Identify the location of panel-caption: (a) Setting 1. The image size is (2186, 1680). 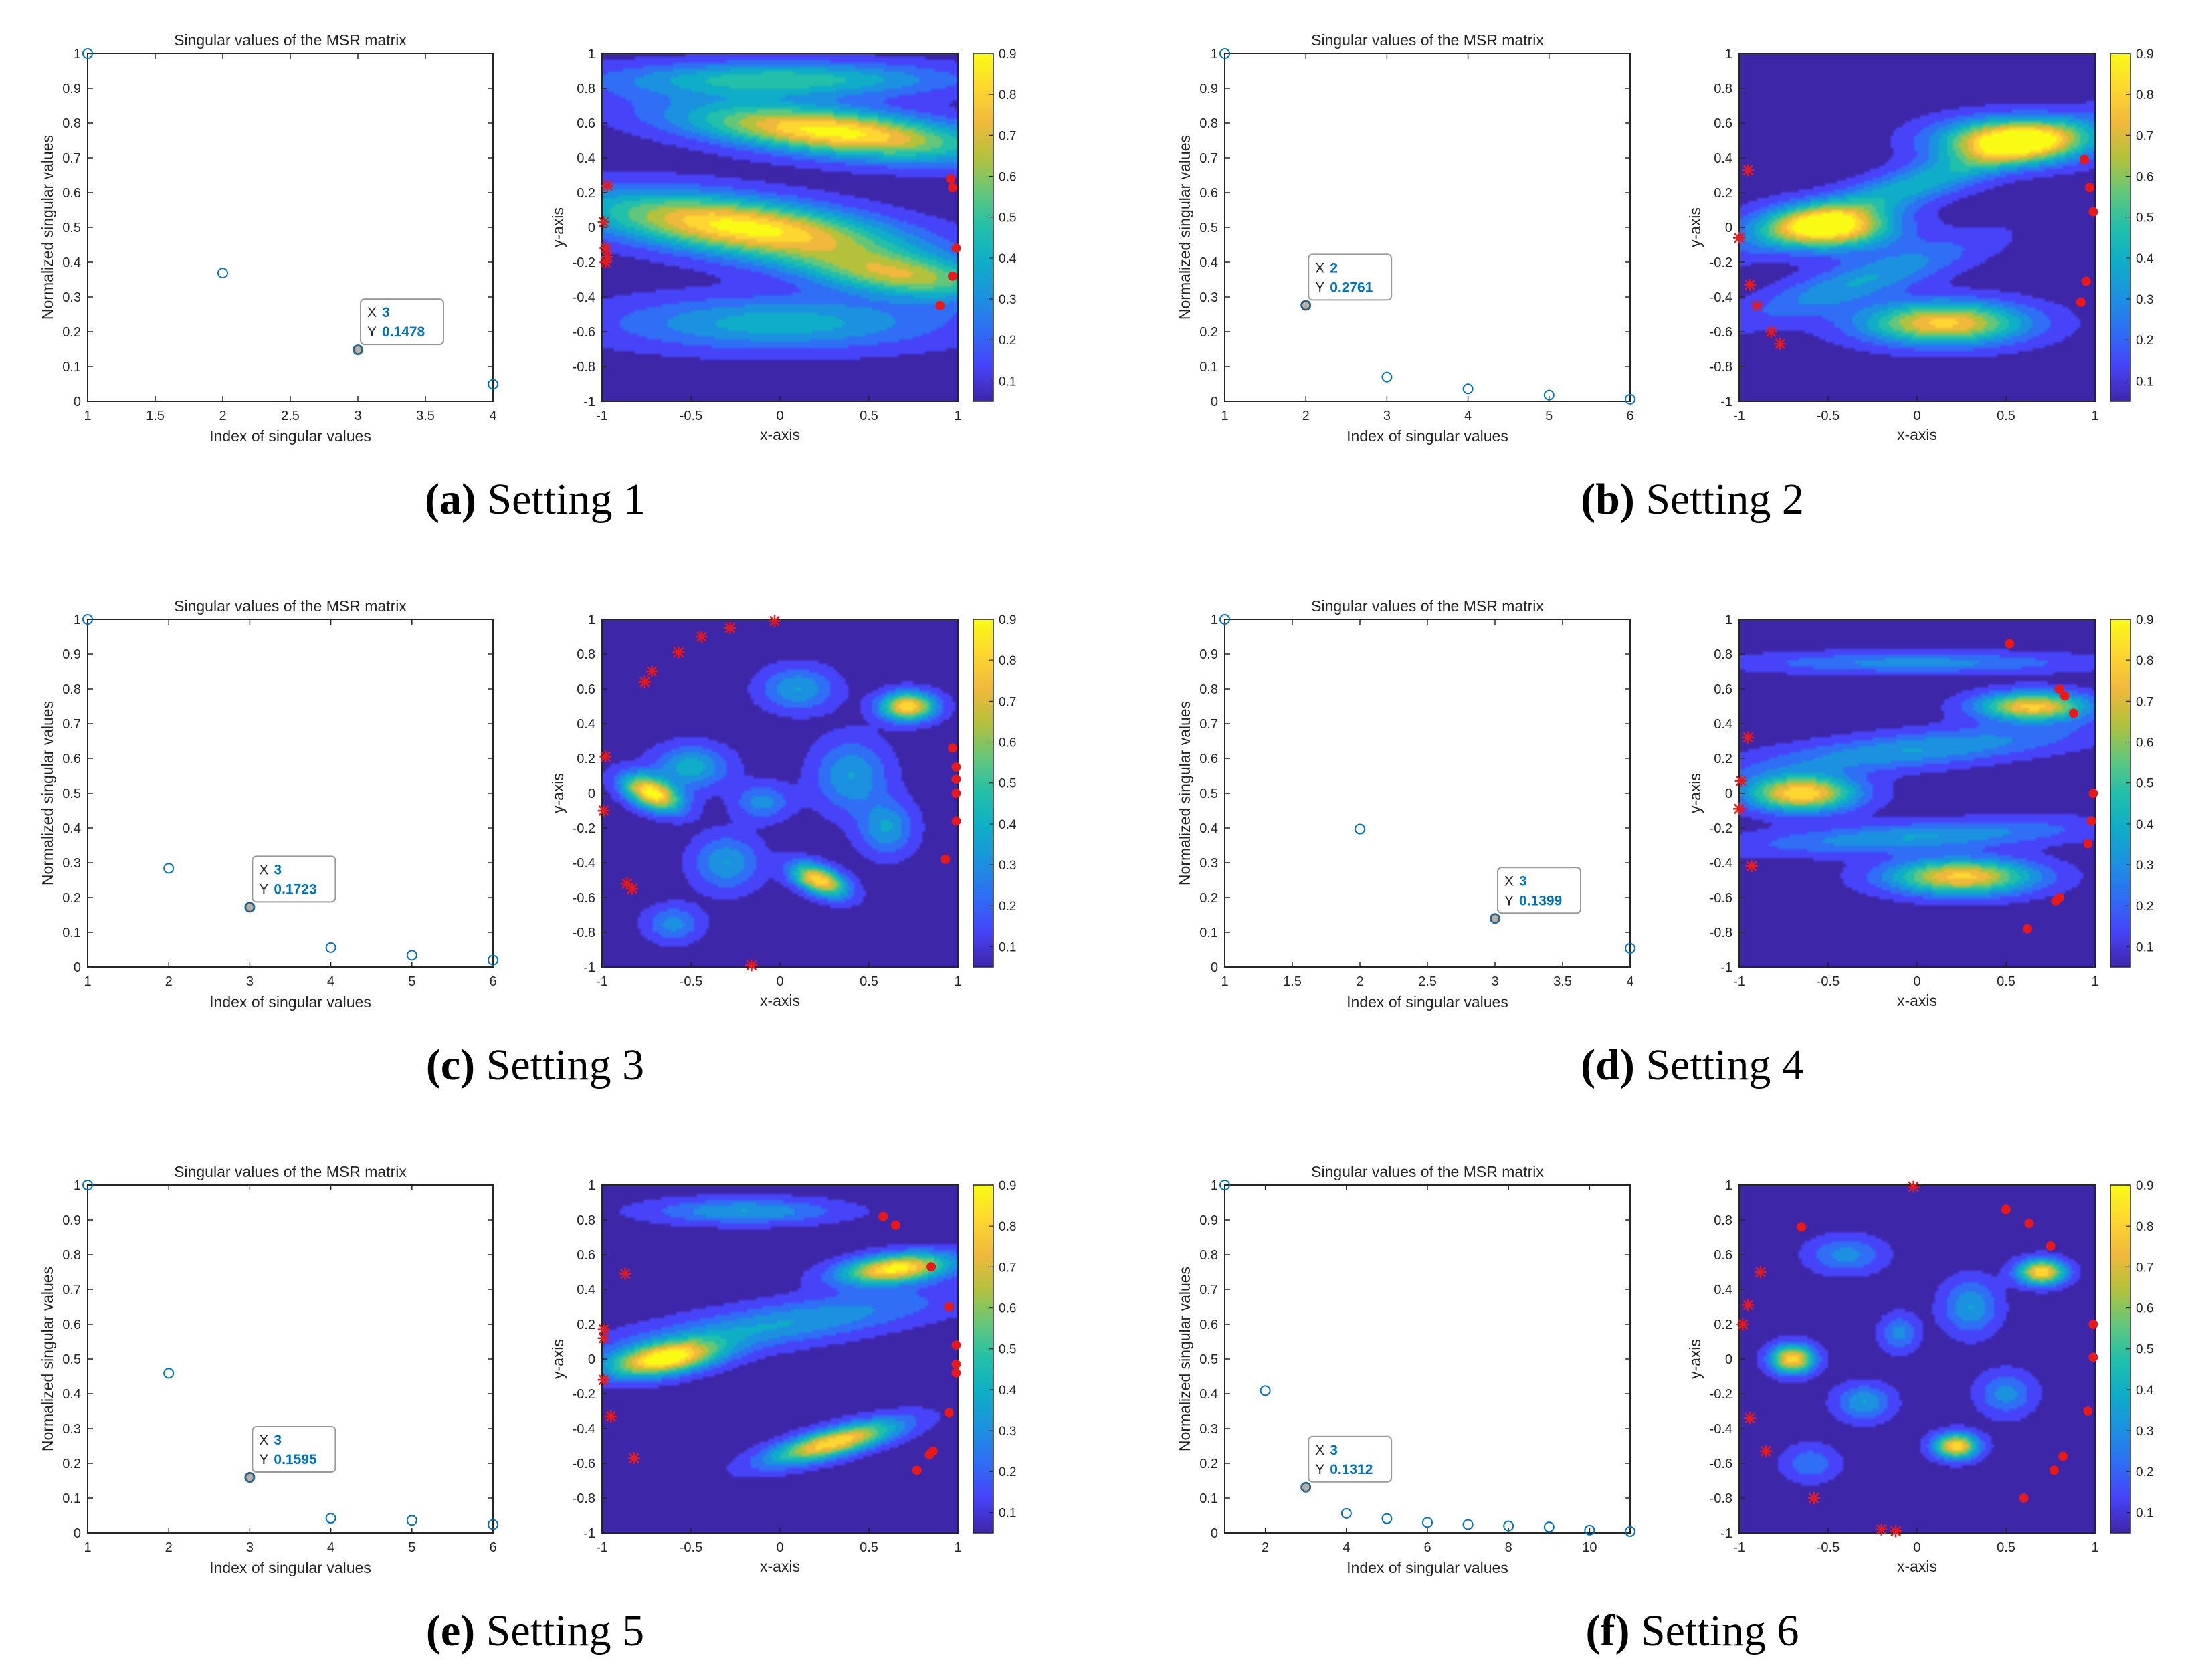
(535, 499).